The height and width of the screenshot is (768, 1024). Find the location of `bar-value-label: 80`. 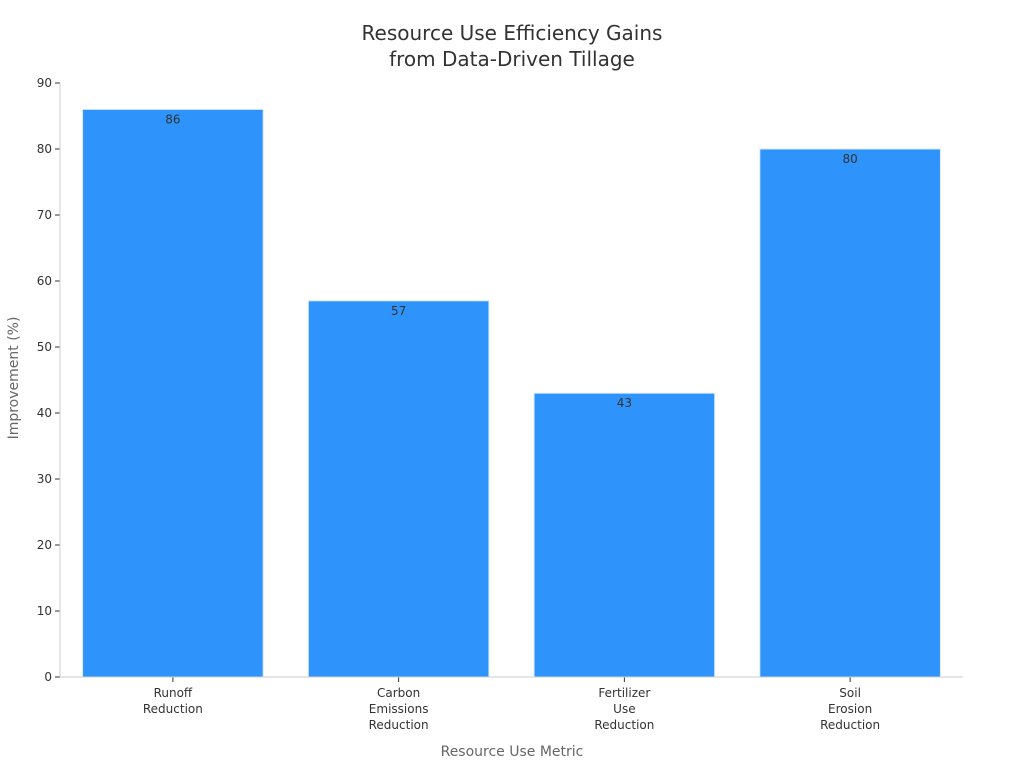

bar-value-label: 80 is located at coordinates (849, 159).